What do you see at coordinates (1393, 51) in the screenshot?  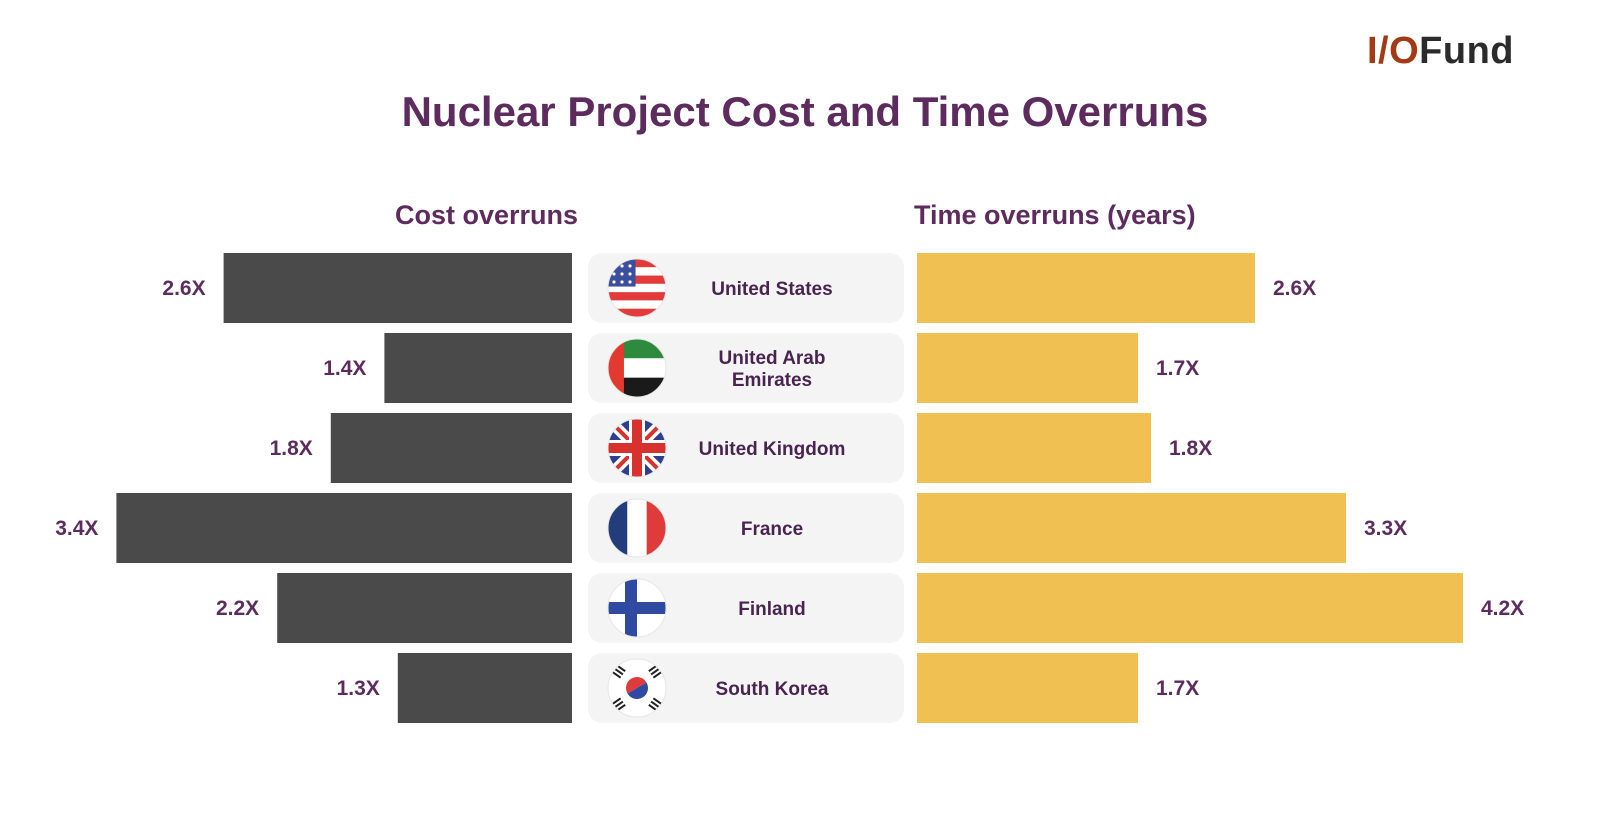 I see `logo-prefix: I/O` at bounding box center [1393, 51].